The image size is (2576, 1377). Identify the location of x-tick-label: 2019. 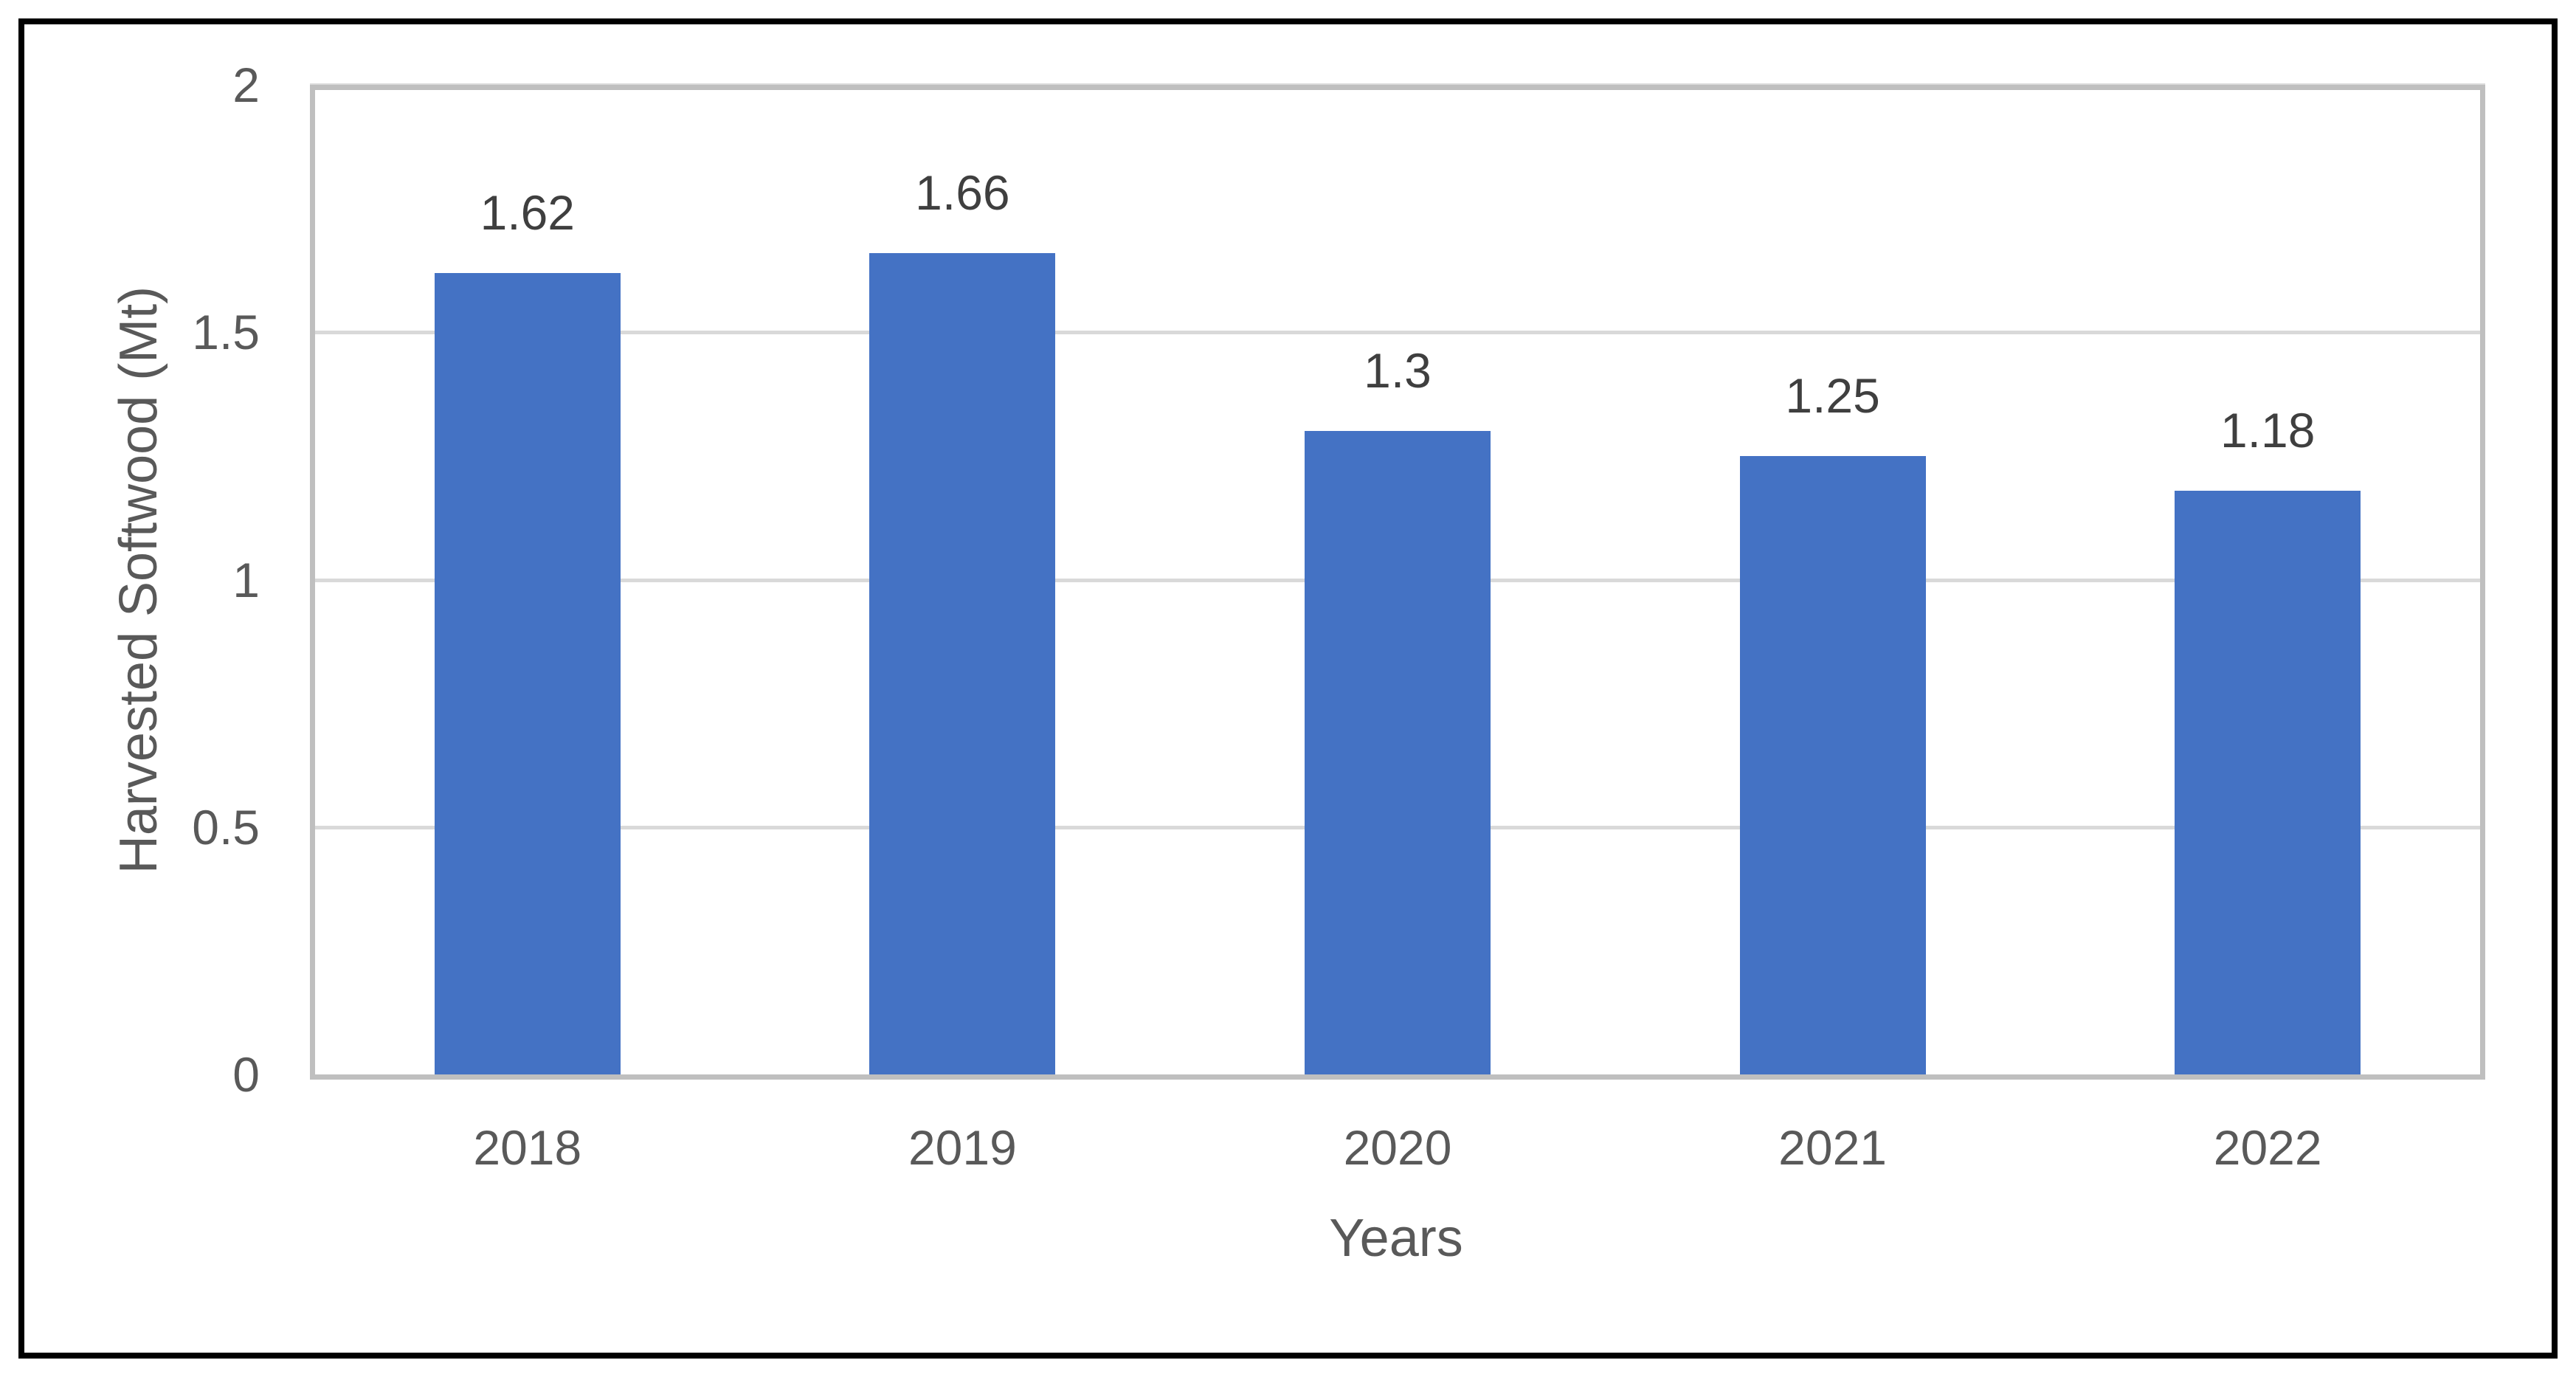
(962, 1147).